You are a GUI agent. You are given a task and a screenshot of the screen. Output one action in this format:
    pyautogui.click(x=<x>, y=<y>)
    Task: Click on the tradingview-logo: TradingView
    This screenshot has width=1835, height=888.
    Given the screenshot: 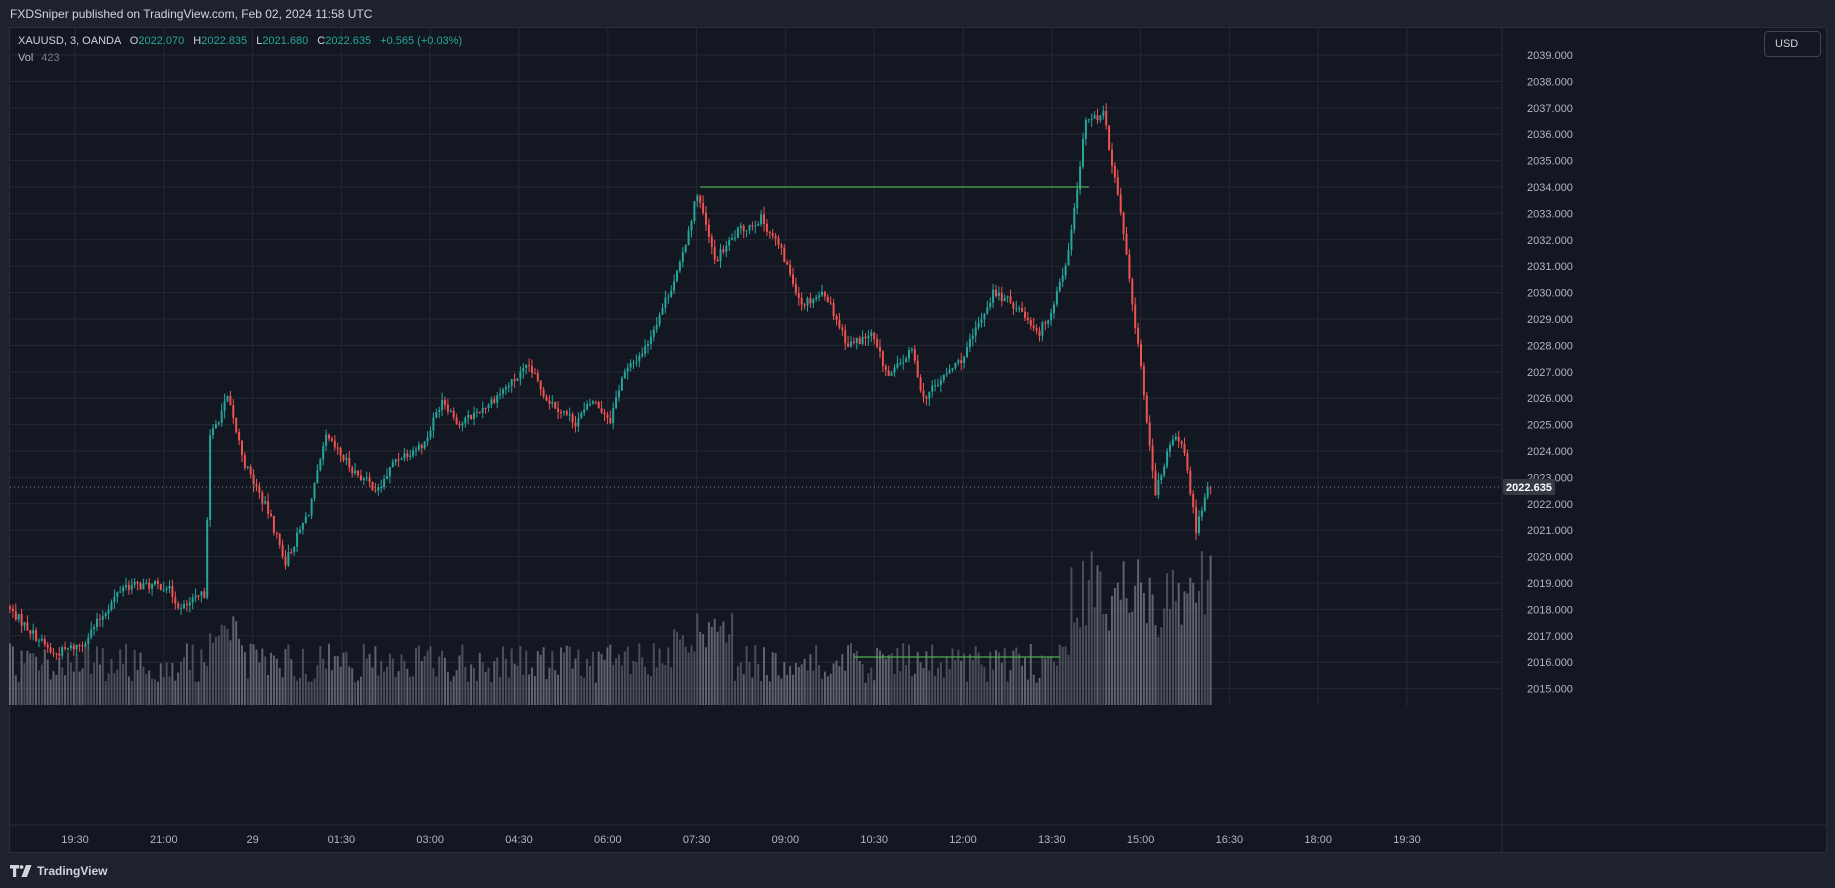 What is the action you would take?
    pyautogui.click(x=58, y=871)
    